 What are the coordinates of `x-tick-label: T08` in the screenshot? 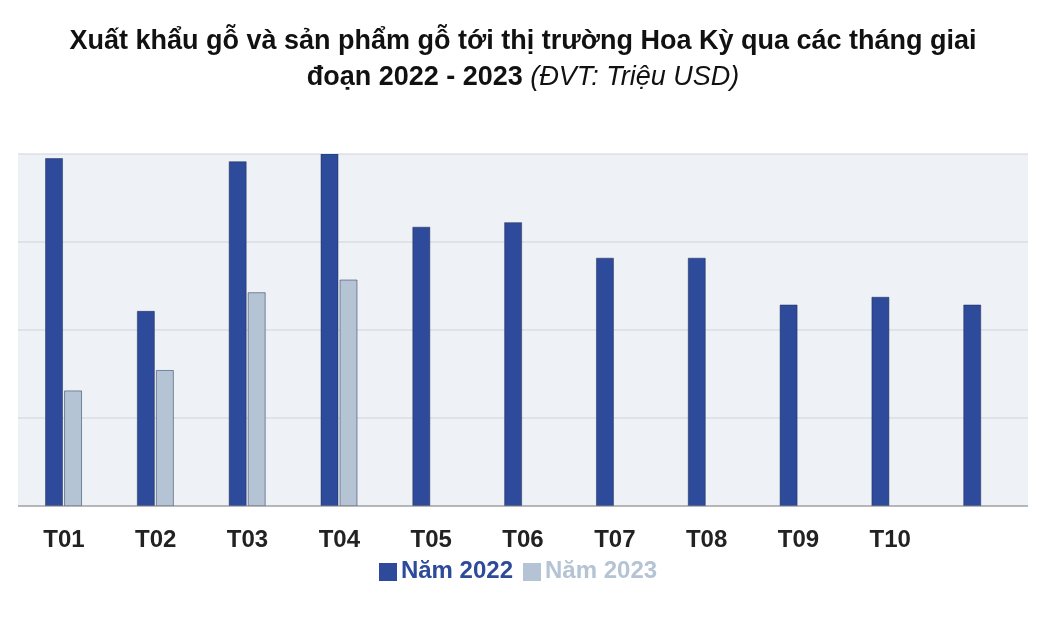 It's located at (706, 539).